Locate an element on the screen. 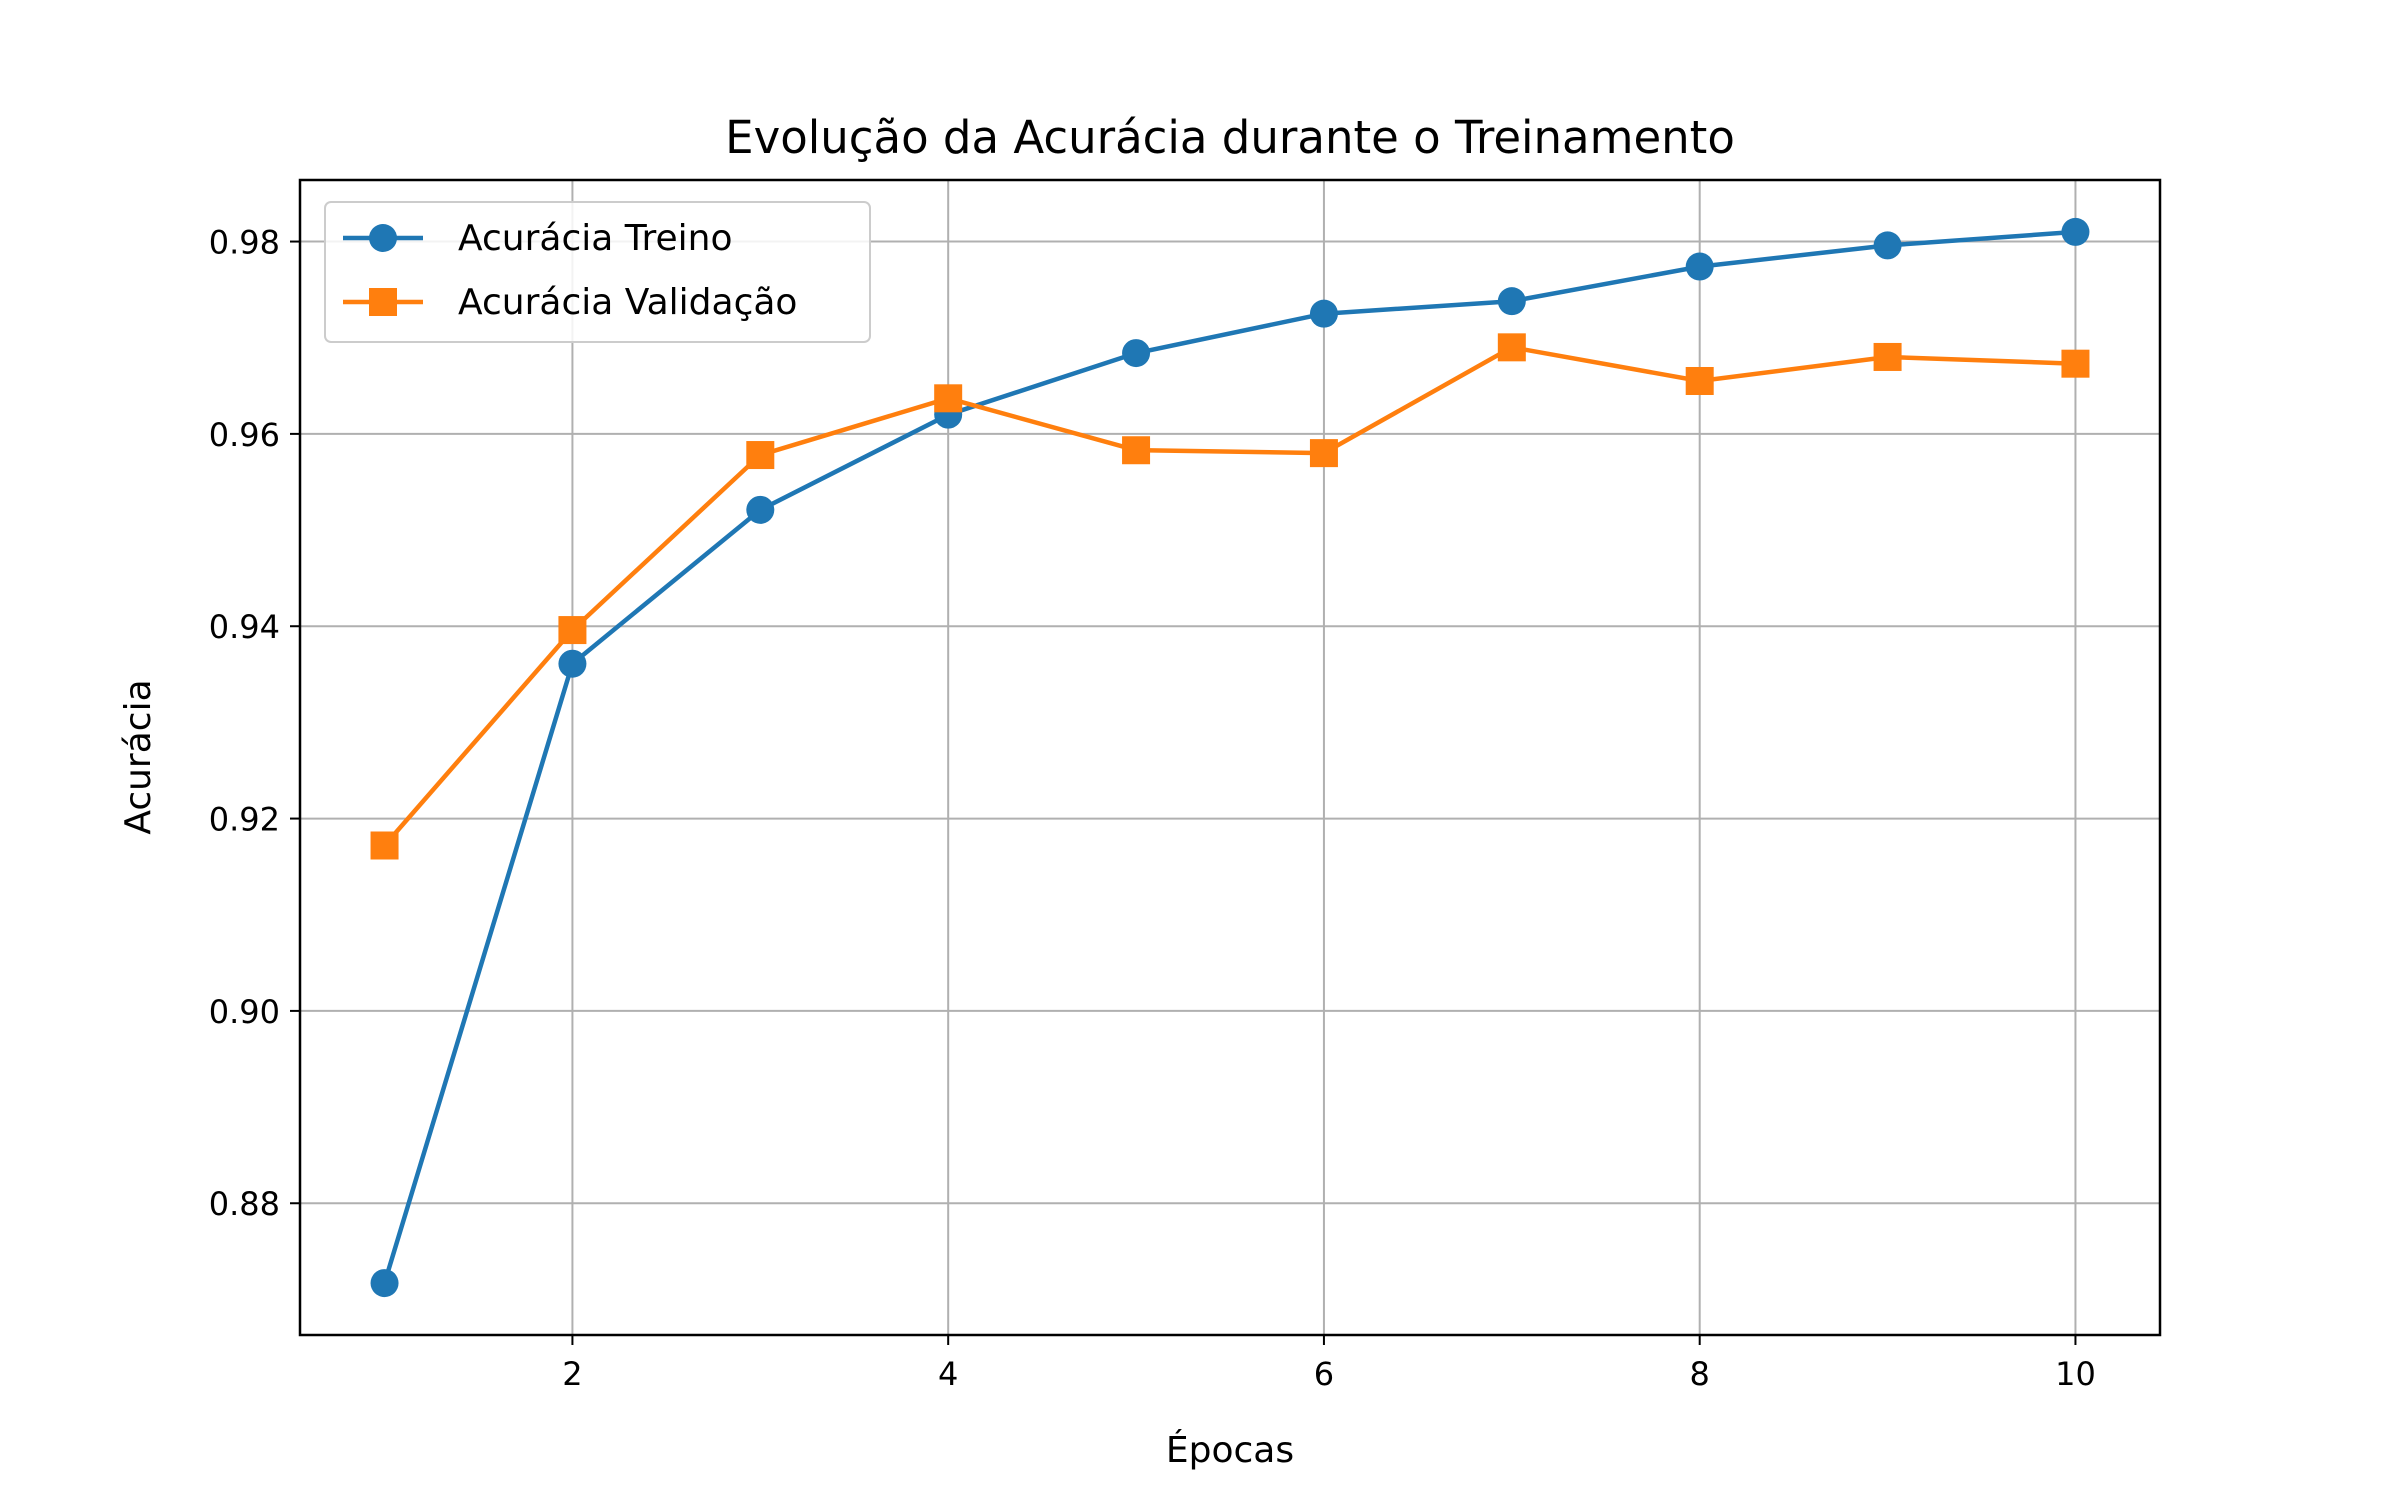  y-tick-label: 0.88 is located at coordinates (244, 1204).